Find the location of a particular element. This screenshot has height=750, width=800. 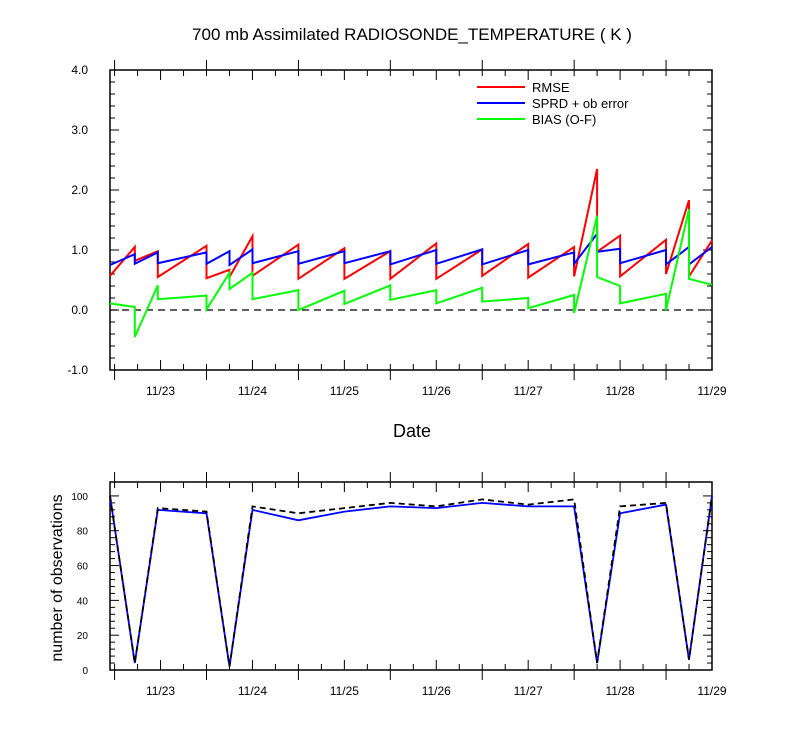

bottom-x-tick-label: 11/26 is located at coordinates (436, 691).